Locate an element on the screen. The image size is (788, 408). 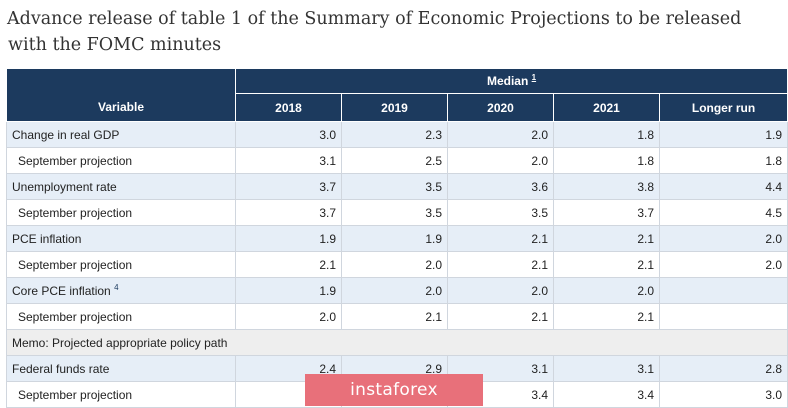
value-cell: 4.4 is located at coordinates (723, 186).